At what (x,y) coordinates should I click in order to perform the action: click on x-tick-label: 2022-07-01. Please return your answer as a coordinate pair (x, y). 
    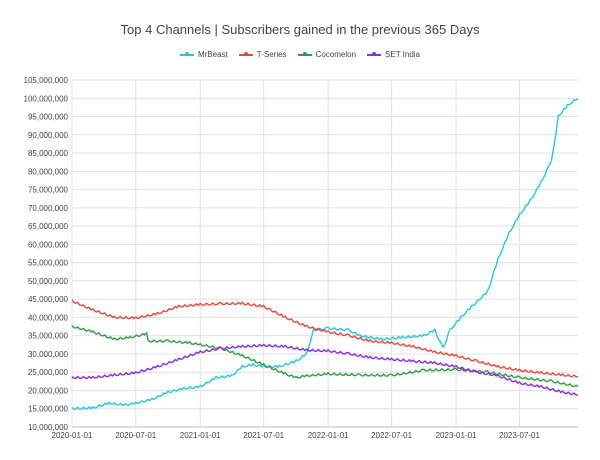
    Looking at the image, I should click on (391, 435).